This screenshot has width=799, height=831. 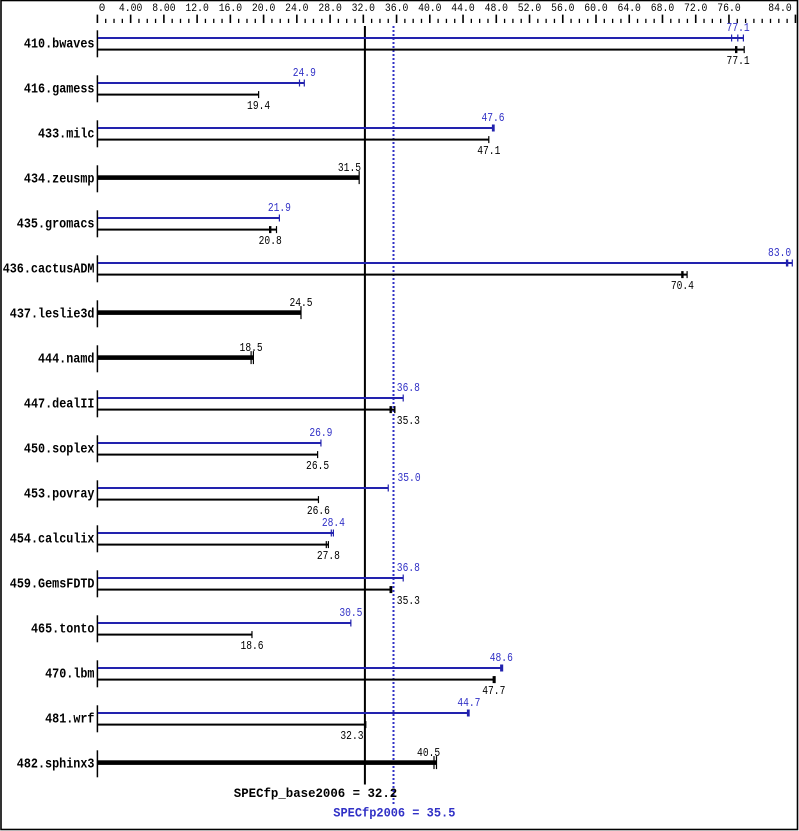 I want to click on svg-text: 60.0, so click(x=595, y=9).